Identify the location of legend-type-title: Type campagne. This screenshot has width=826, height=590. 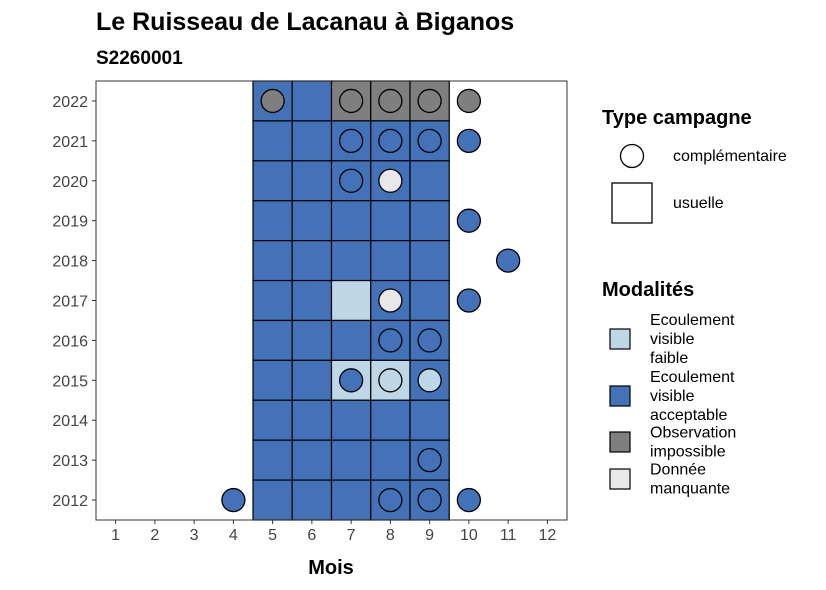
(677, 118).